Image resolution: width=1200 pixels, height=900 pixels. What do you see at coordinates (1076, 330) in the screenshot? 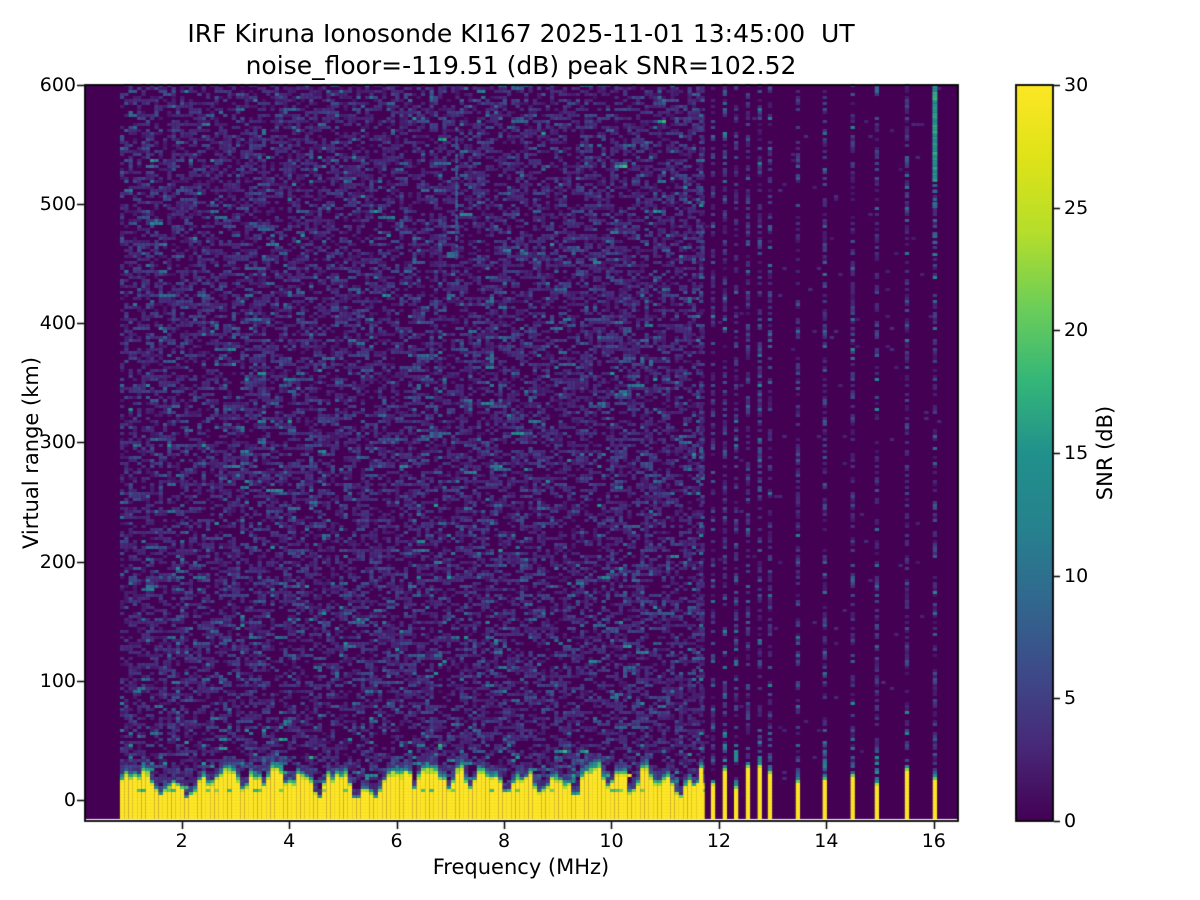
I see `colorbar-tick-label: 20` at bounding box center [1076, 330].